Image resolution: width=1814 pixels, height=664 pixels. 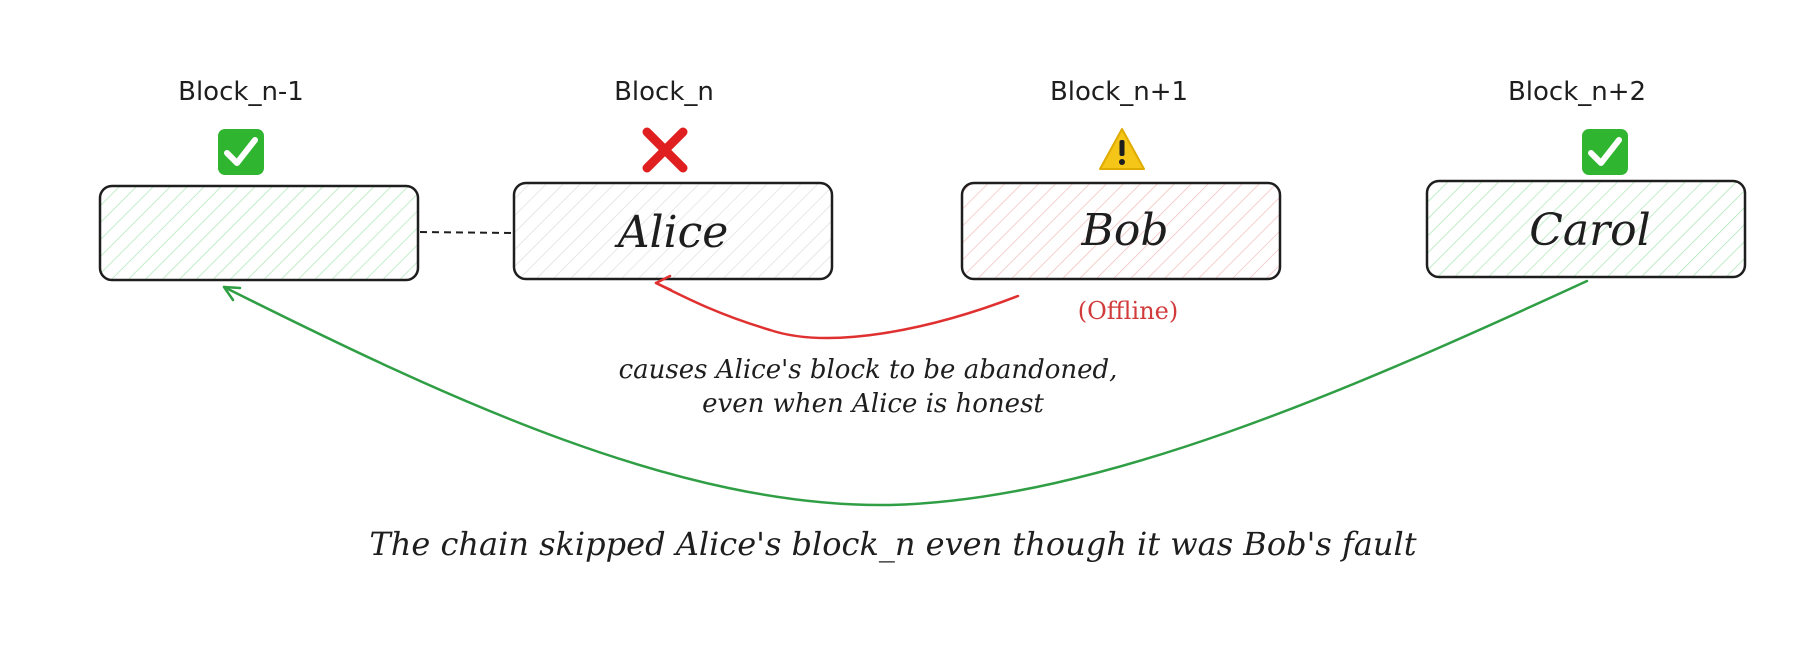 I want to click on block-n-plus-2-carol: Carol, so click(x=1586, y=229).